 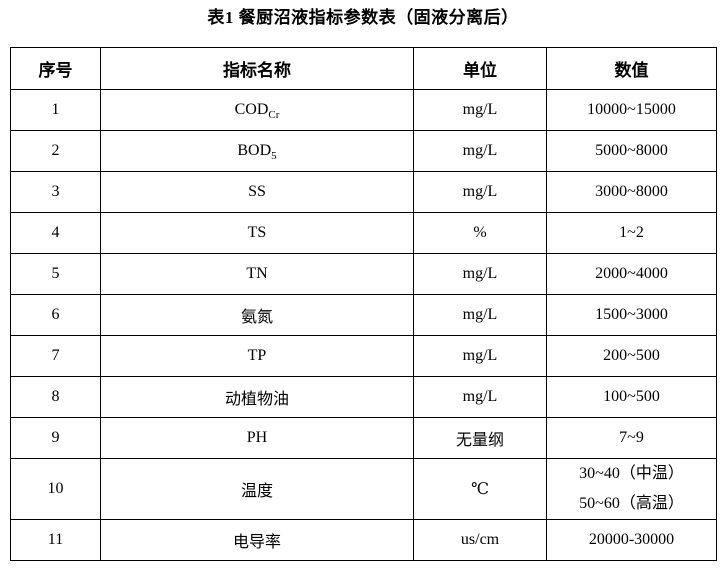 I want to click on indicator-name-main: 电导率, so click(x=256, y=542).